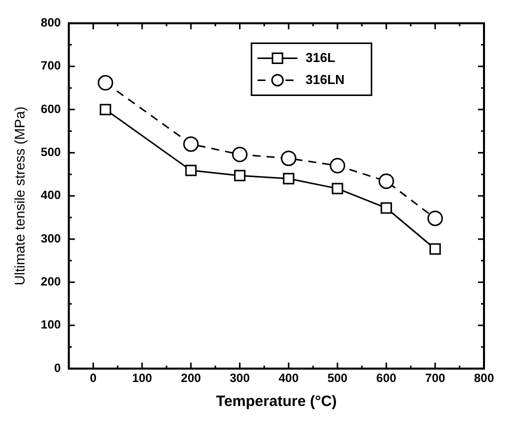 This screenshot has height=423, width=510. Describe the element at coordinates (19, 196) in the screenshot. I see `y-axis-title: Ultimate tensile stress (MPa)` at that location.